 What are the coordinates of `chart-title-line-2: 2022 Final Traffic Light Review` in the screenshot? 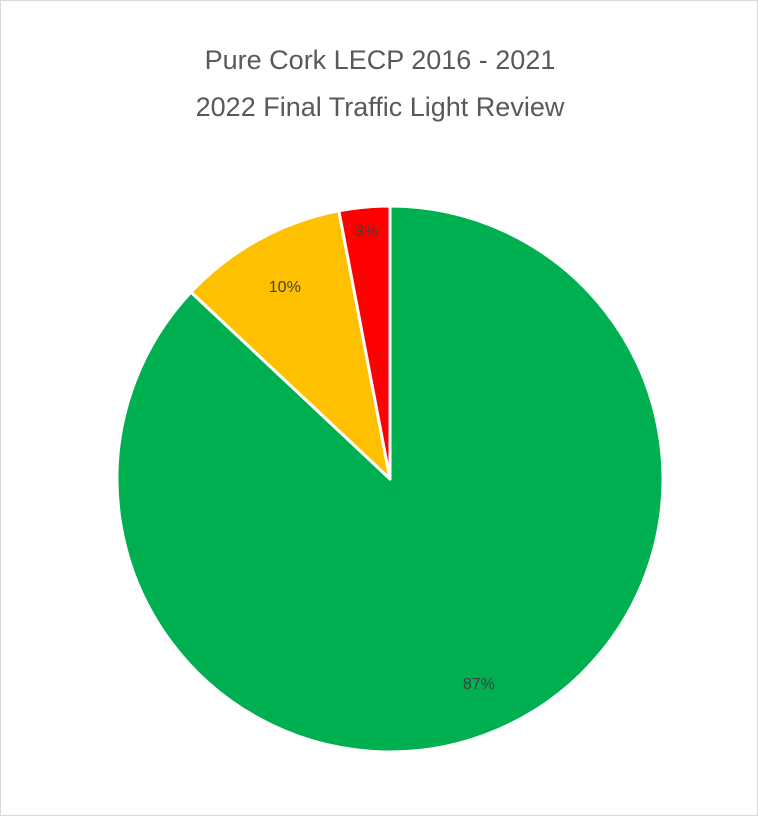 It's located at (380, 107).